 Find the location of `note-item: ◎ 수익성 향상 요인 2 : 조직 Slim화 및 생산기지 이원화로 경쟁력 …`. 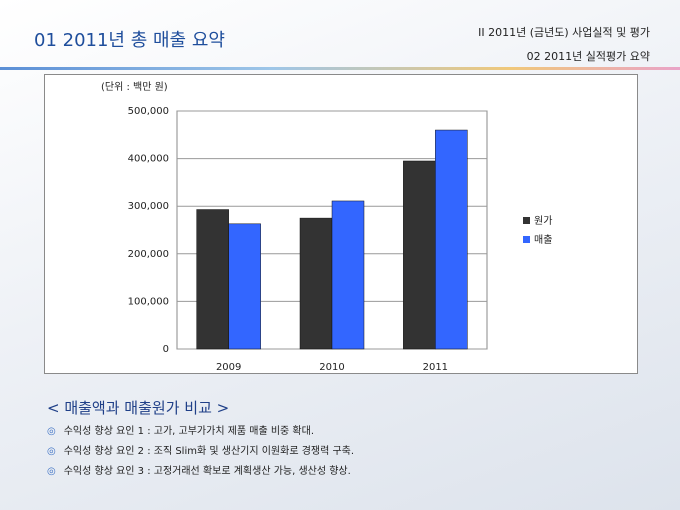

note-item: ◎ 수익성 향상 요인 2 : 조직 Slim화 및 생산기지 이원화로 경쟁력 … is located at coordinates (200, 449).